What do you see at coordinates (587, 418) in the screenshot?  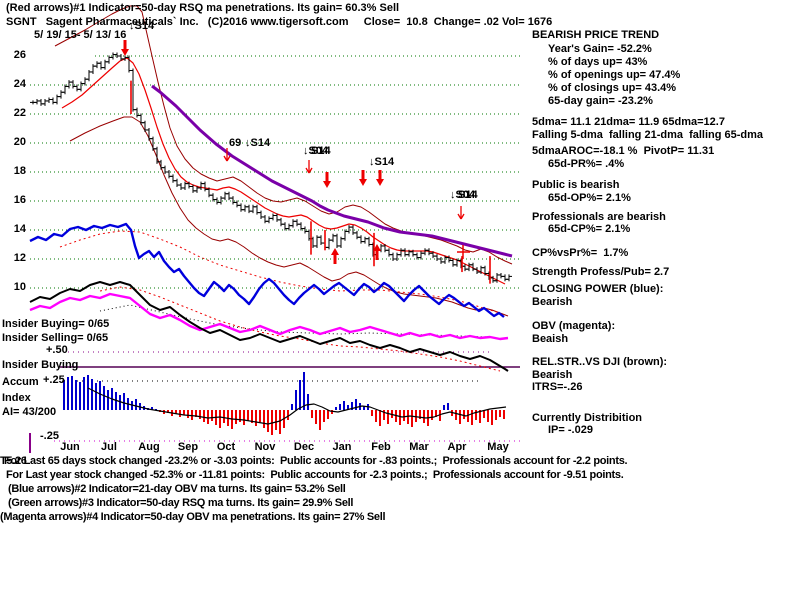 I see `current-mode: Currently Distribition` at bounding box center [587, 418].